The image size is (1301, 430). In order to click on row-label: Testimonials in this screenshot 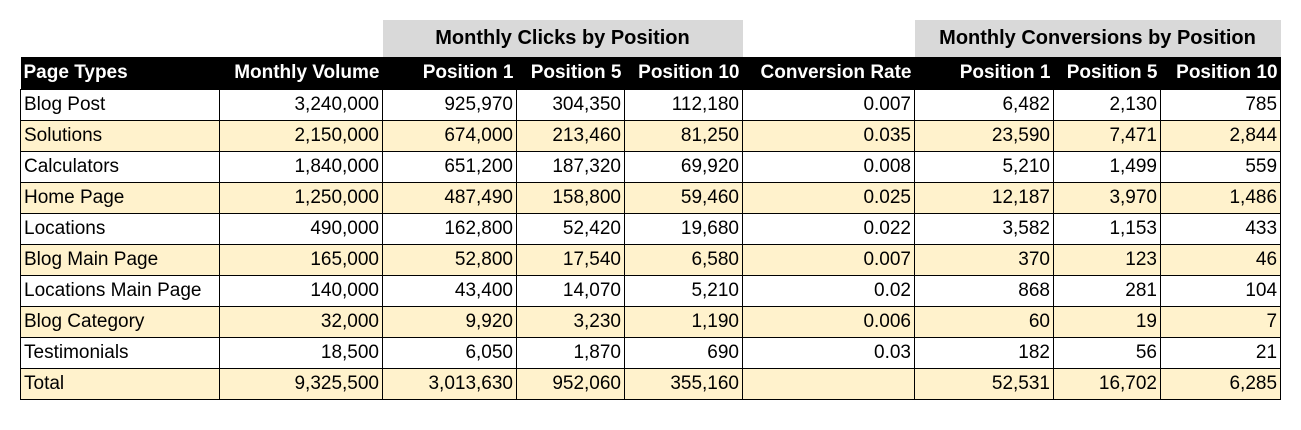, I will do `click(120, 352)`.